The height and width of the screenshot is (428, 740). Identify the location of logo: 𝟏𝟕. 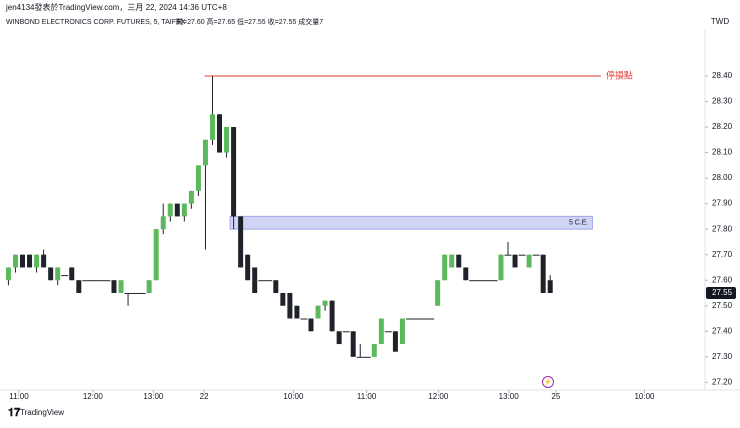
(14, 413).